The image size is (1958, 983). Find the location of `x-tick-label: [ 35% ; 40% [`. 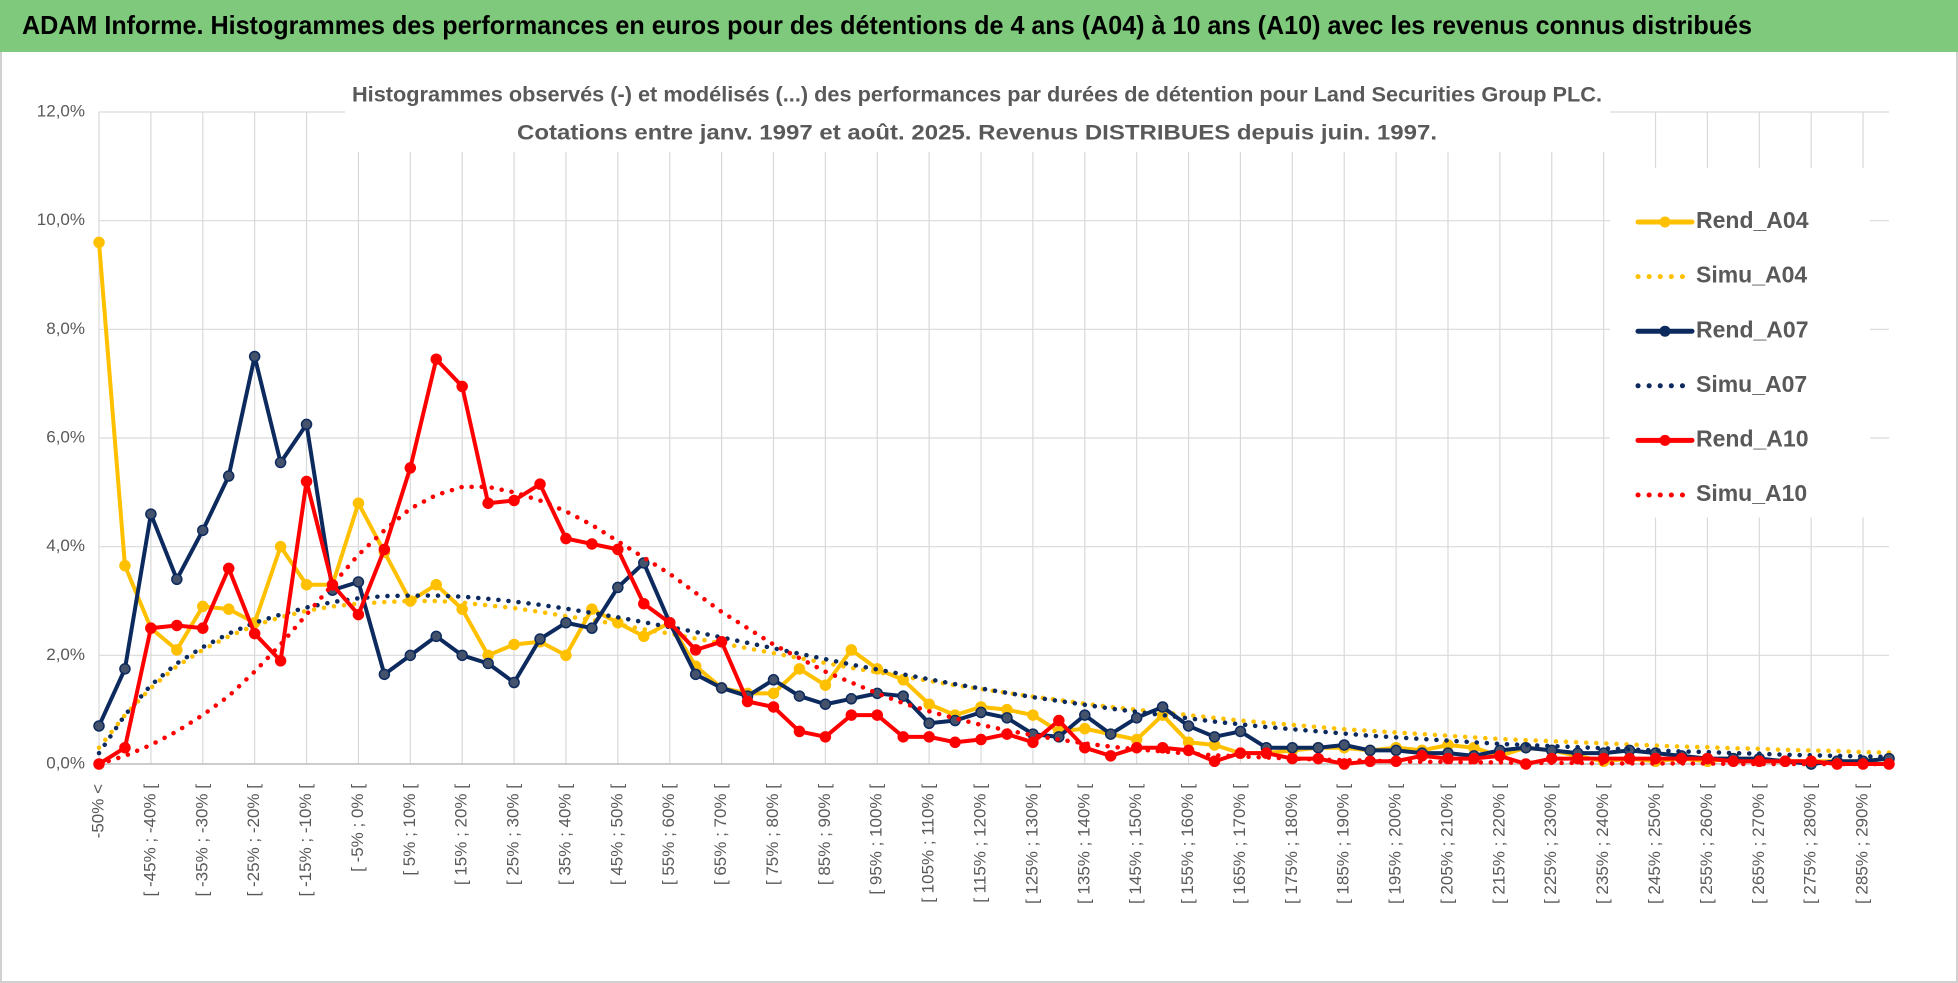

x-tick-label: [ 35% ; 40% [ is located at coordinates (564, 834).